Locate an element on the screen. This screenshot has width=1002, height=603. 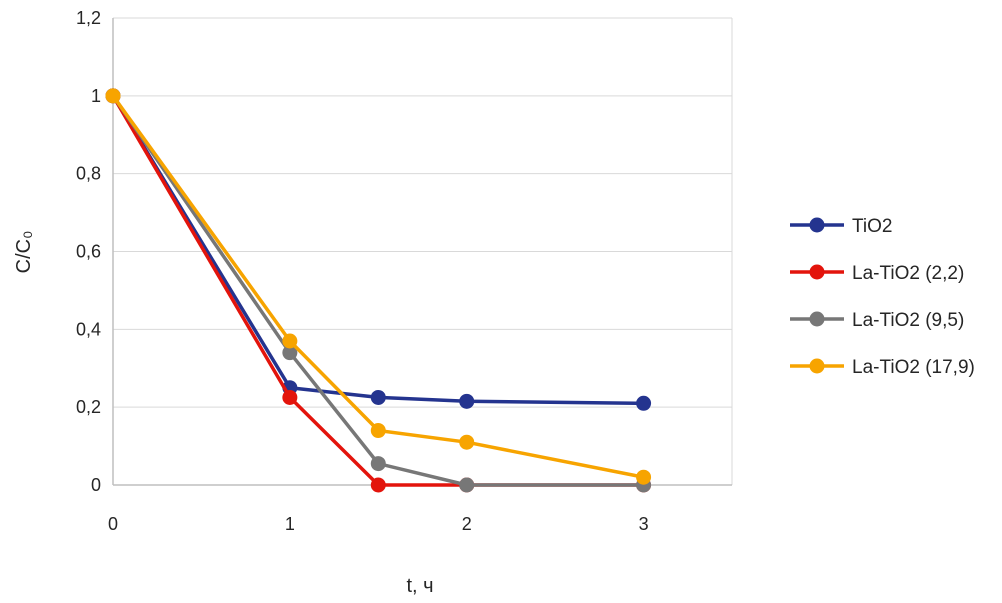
legend-label: La-TiO2 (9,5) is located at coordinates (908, 320).